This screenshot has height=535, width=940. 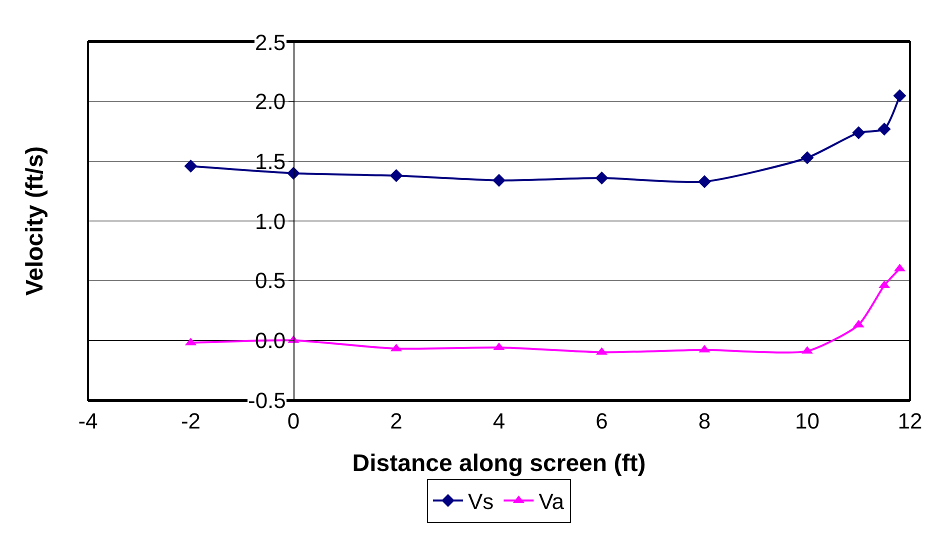 I want to click on y-tick-label: 1.5, so click(x=270, y=161).